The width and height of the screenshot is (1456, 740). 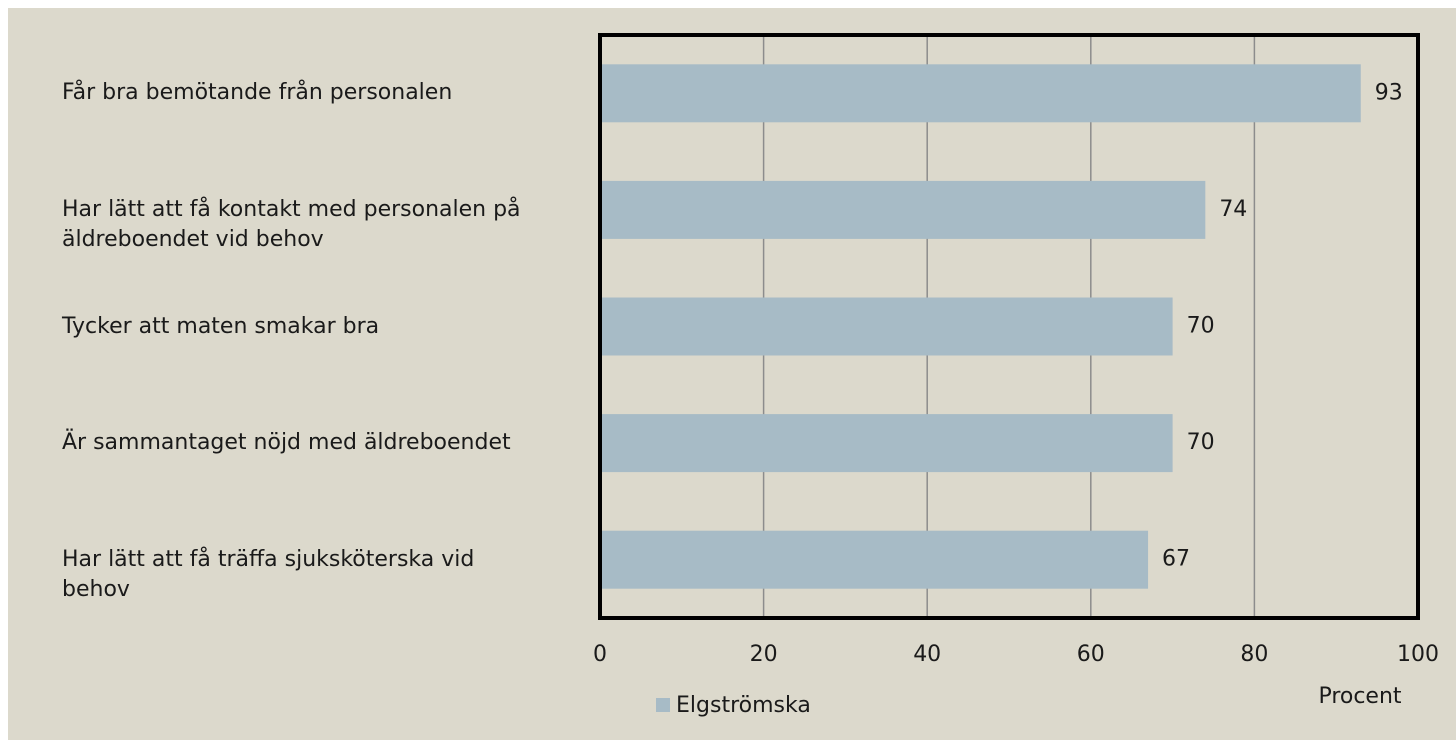 I want to click on x-tick-label: 80, so click(x=1254, y=654).